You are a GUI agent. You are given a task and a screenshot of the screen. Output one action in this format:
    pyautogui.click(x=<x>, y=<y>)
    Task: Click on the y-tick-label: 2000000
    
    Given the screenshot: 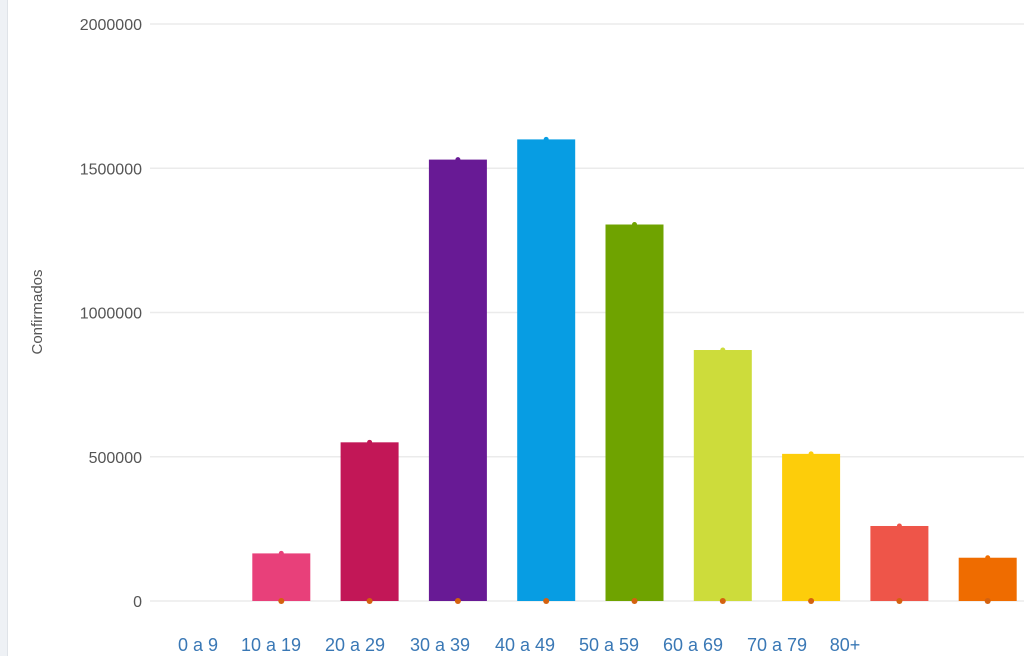 What is the action you would take?
    pyautogui.click(x=111, y=25)
    